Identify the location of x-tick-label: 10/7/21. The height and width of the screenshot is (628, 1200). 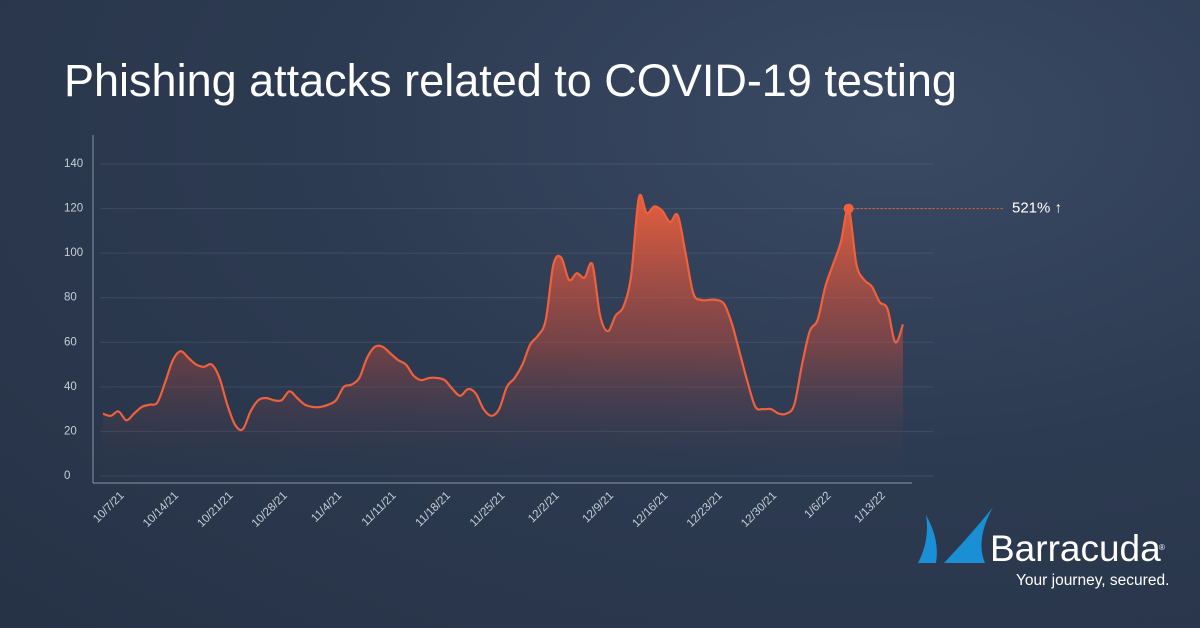
(109, 508).